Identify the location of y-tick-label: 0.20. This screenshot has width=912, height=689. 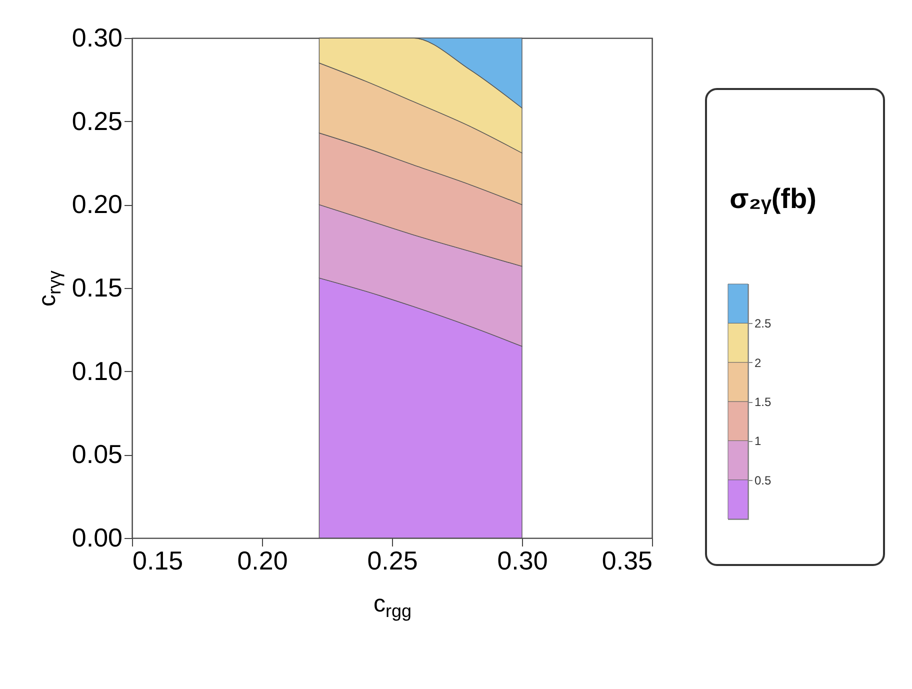
(97, 204).